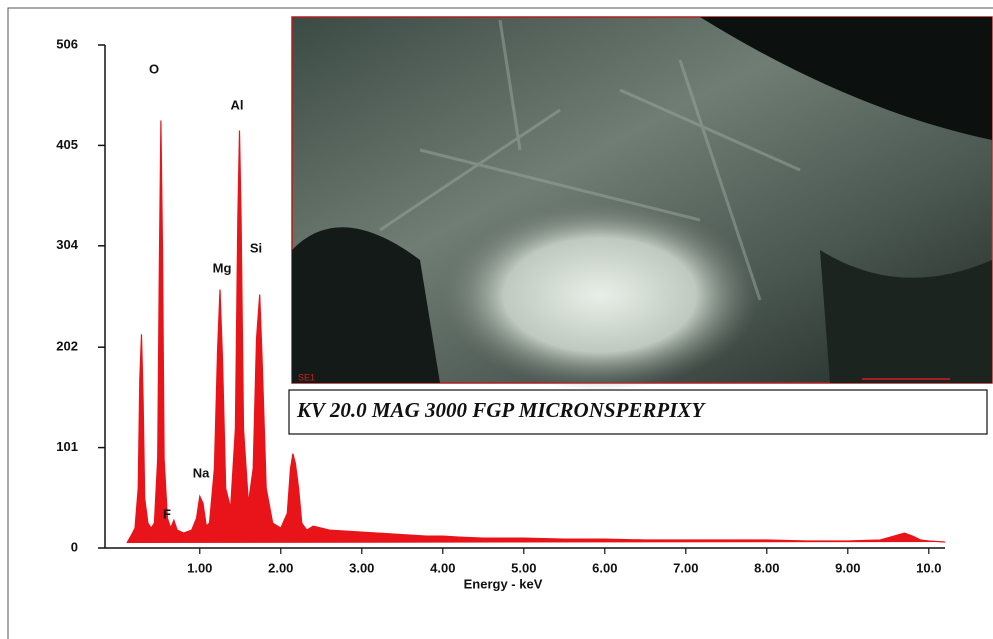 Image resolution: width=993 pixels, height=639 pixels. I want to click on y-tick-label: 304, so click(67, 244).